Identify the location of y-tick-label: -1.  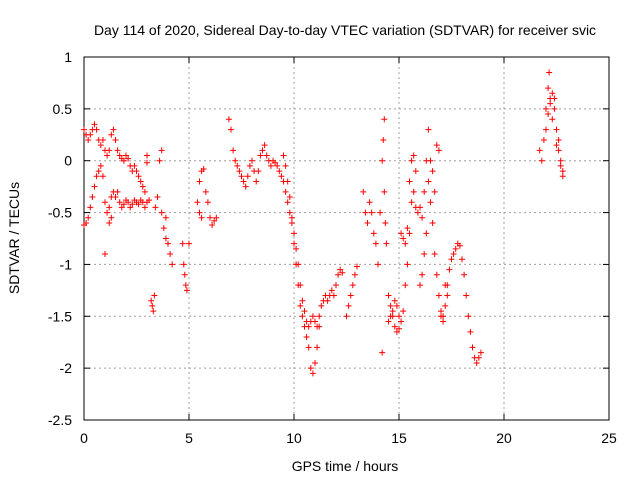
(66, 264).